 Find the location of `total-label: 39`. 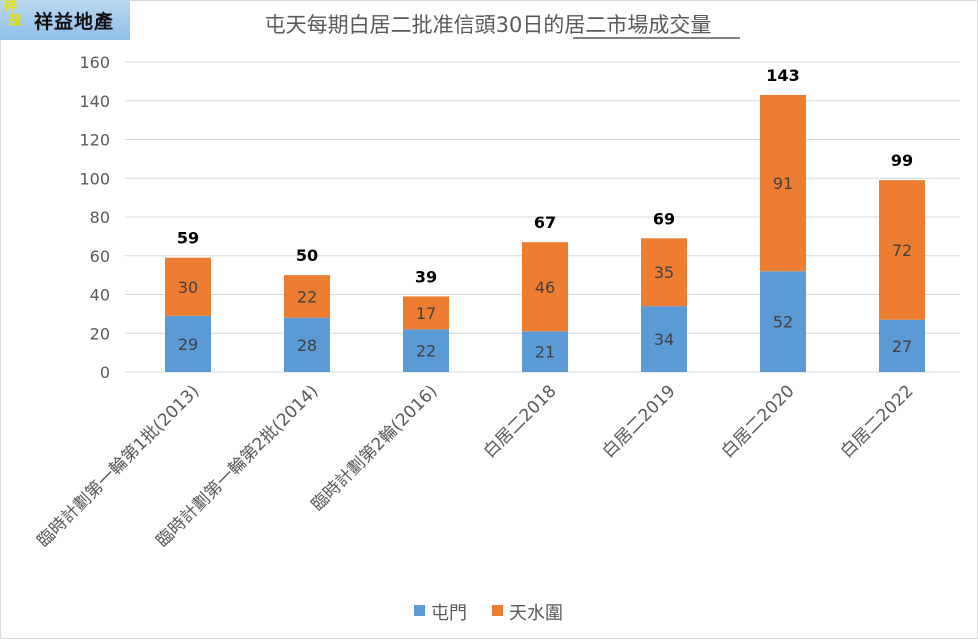

total-label: 39 is located at coordinates (426, 276).